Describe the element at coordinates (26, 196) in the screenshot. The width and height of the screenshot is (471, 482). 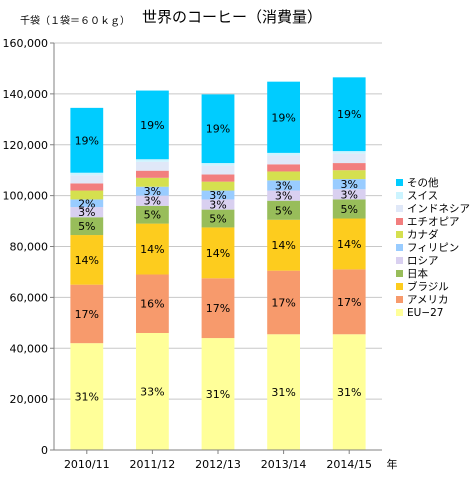
I see `y-tick-label: 100,000` at that location.